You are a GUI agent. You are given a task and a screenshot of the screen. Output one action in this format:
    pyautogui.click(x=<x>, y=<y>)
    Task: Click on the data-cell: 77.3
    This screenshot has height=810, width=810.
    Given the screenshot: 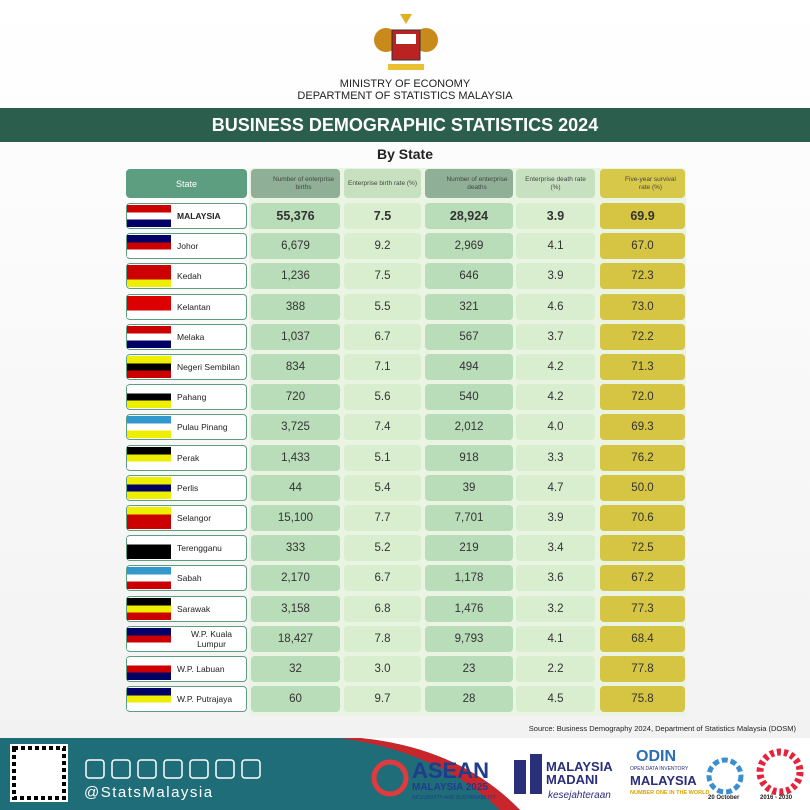 What is the action you would take?
    pyautogui.click(x=642, y=608)
    